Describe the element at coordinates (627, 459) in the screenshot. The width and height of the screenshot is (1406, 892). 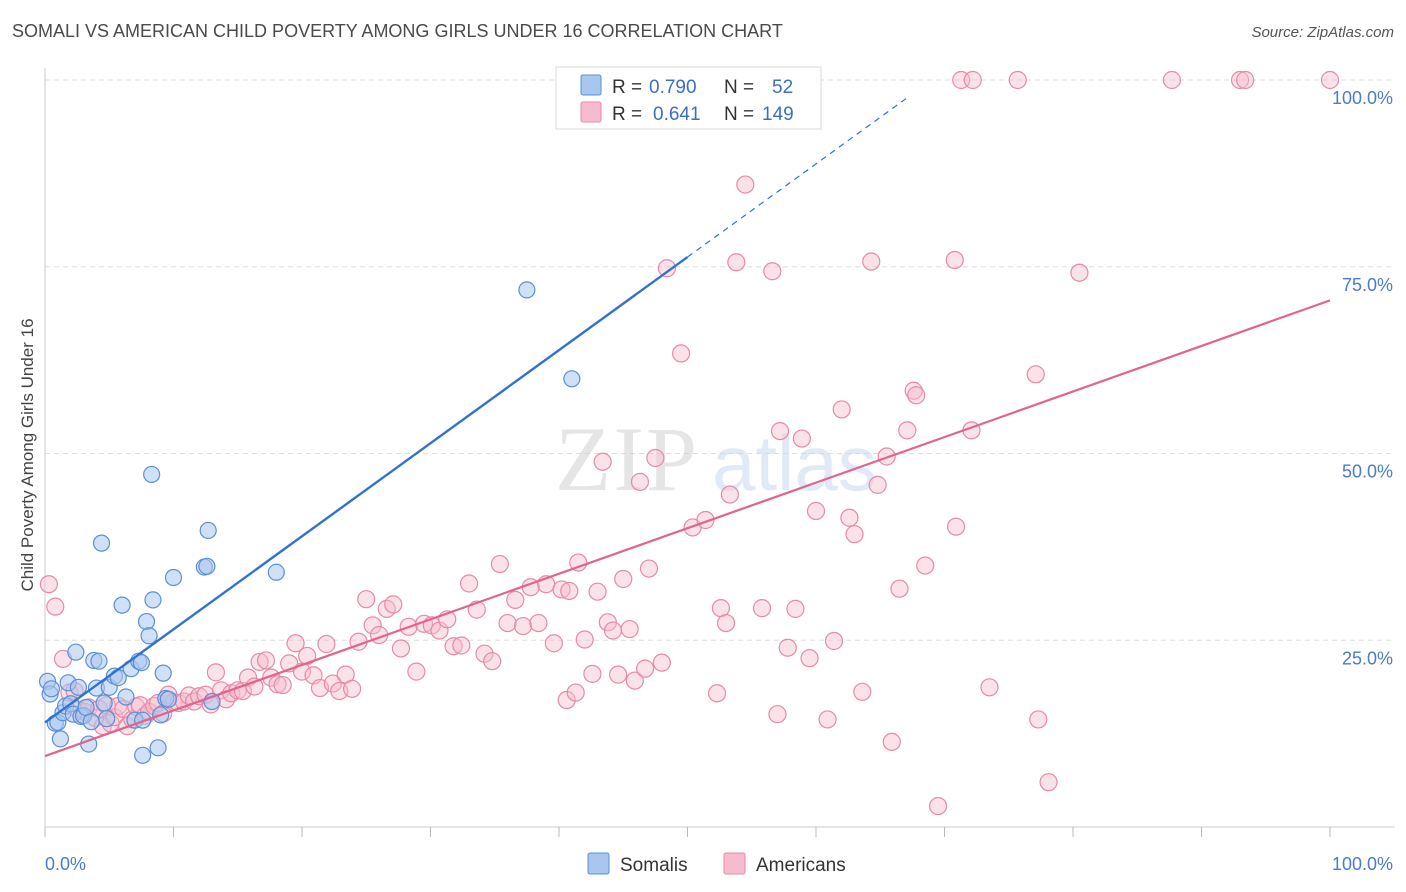
I see `watermark-zip: ZIP` at that location.